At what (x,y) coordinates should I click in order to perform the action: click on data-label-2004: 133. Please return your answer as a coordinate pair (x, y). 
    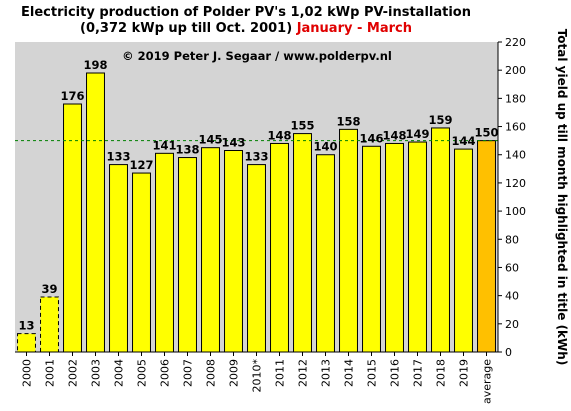
    Looking at the image, I should click on (118, 157).